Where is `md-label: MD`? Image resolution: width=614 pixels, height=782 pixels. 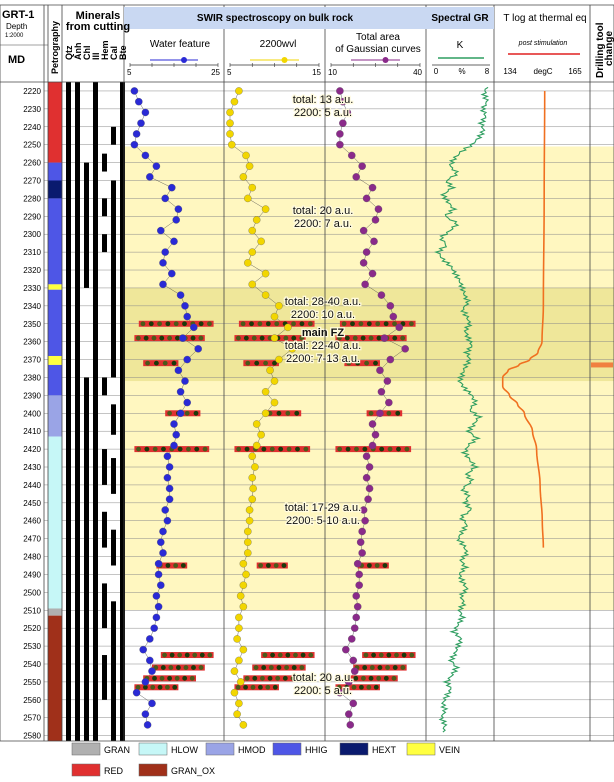
md-label: MD is located at coordinates (16, 60).